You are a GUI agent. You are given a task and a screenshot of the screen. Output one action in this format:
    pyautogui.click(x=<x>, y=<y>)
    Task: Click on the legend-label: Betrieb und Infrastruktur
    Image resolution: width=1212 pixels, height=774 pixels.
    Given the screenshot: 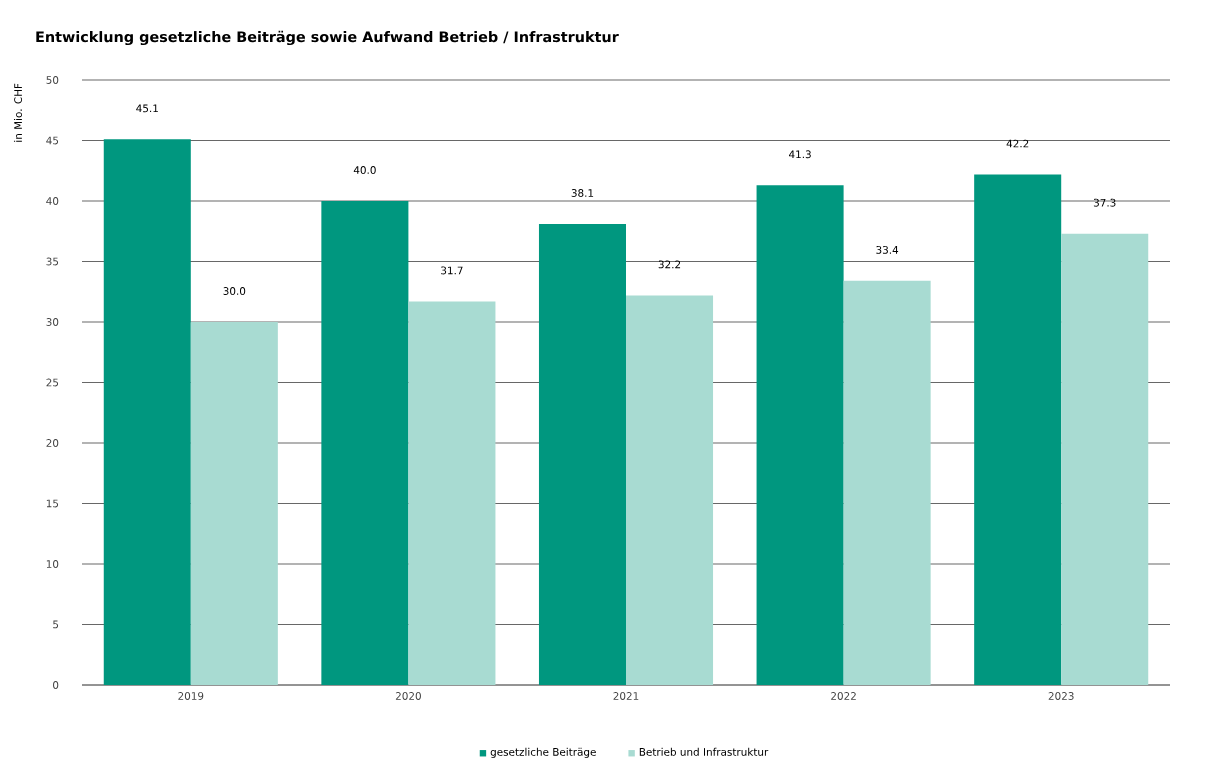 What is the action you would take?
    pyautogui.click(x=704, y=751)
    